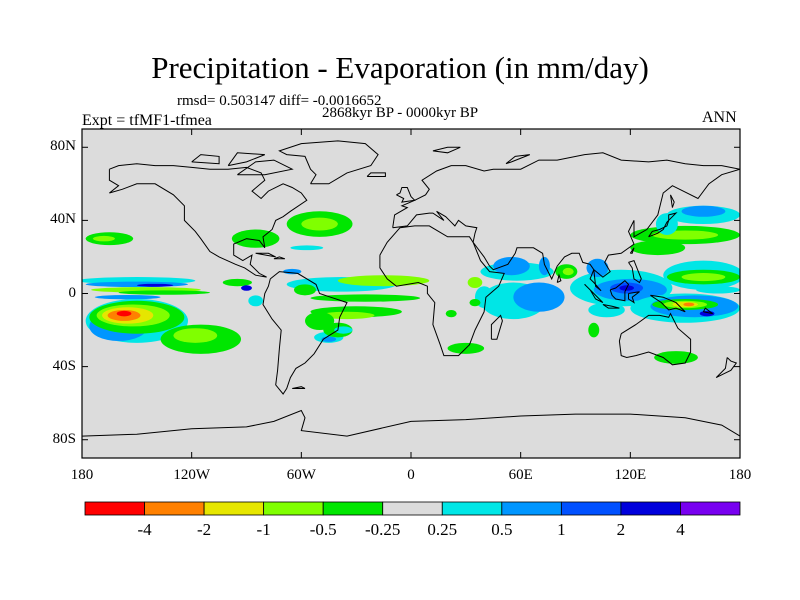  I want to click on lon-tick-label: 60E, so click(520, 475).